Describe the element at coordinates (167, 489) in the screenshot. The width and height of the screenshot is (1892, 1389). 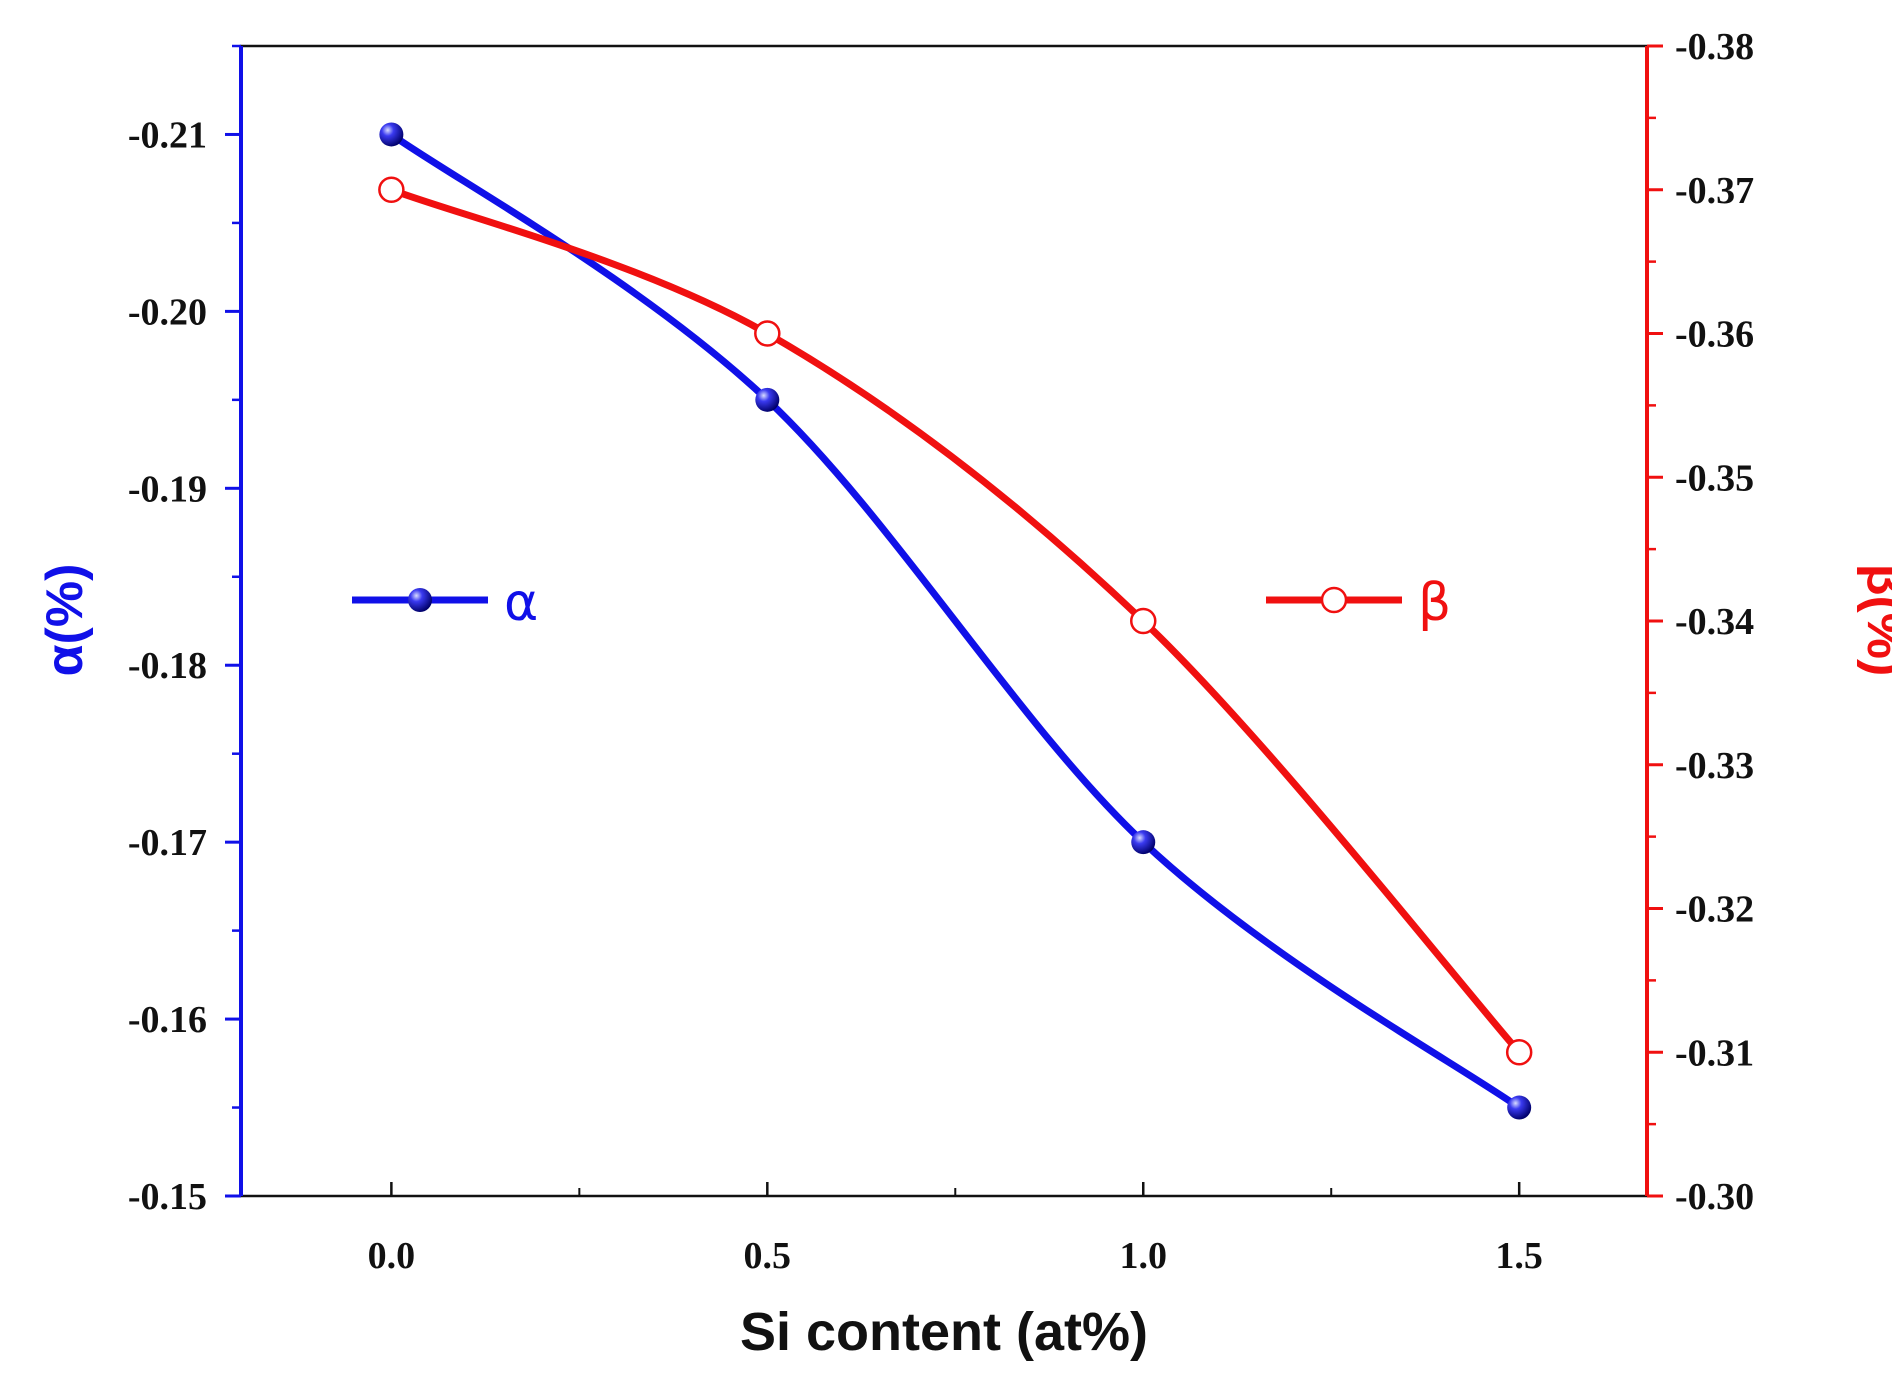
I see `left-y-tick-label: -0.19` at that location.